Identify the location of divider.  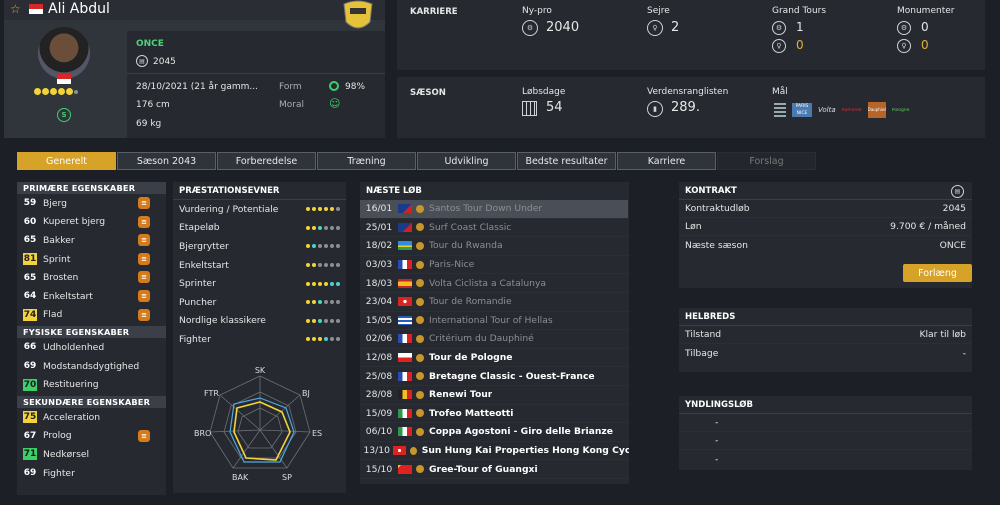
(256, 73).